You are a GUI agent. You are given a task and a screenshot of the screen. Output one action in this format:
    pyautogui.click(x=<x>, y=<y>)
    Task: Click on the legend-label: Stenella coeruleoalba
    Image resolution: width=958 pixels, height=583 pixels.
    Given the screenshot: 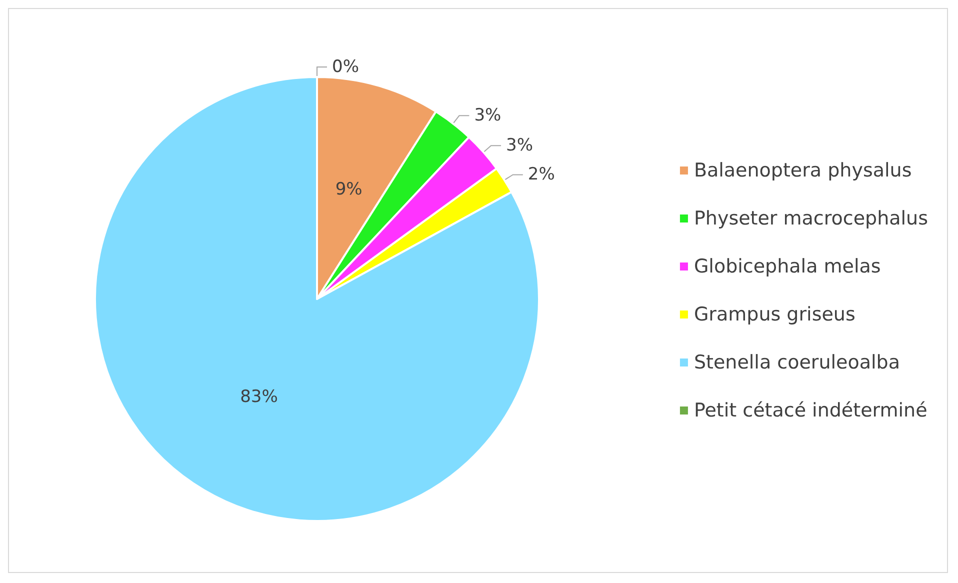 What is the action you would take?
    pyautogui.click(x=797, y=363)
    